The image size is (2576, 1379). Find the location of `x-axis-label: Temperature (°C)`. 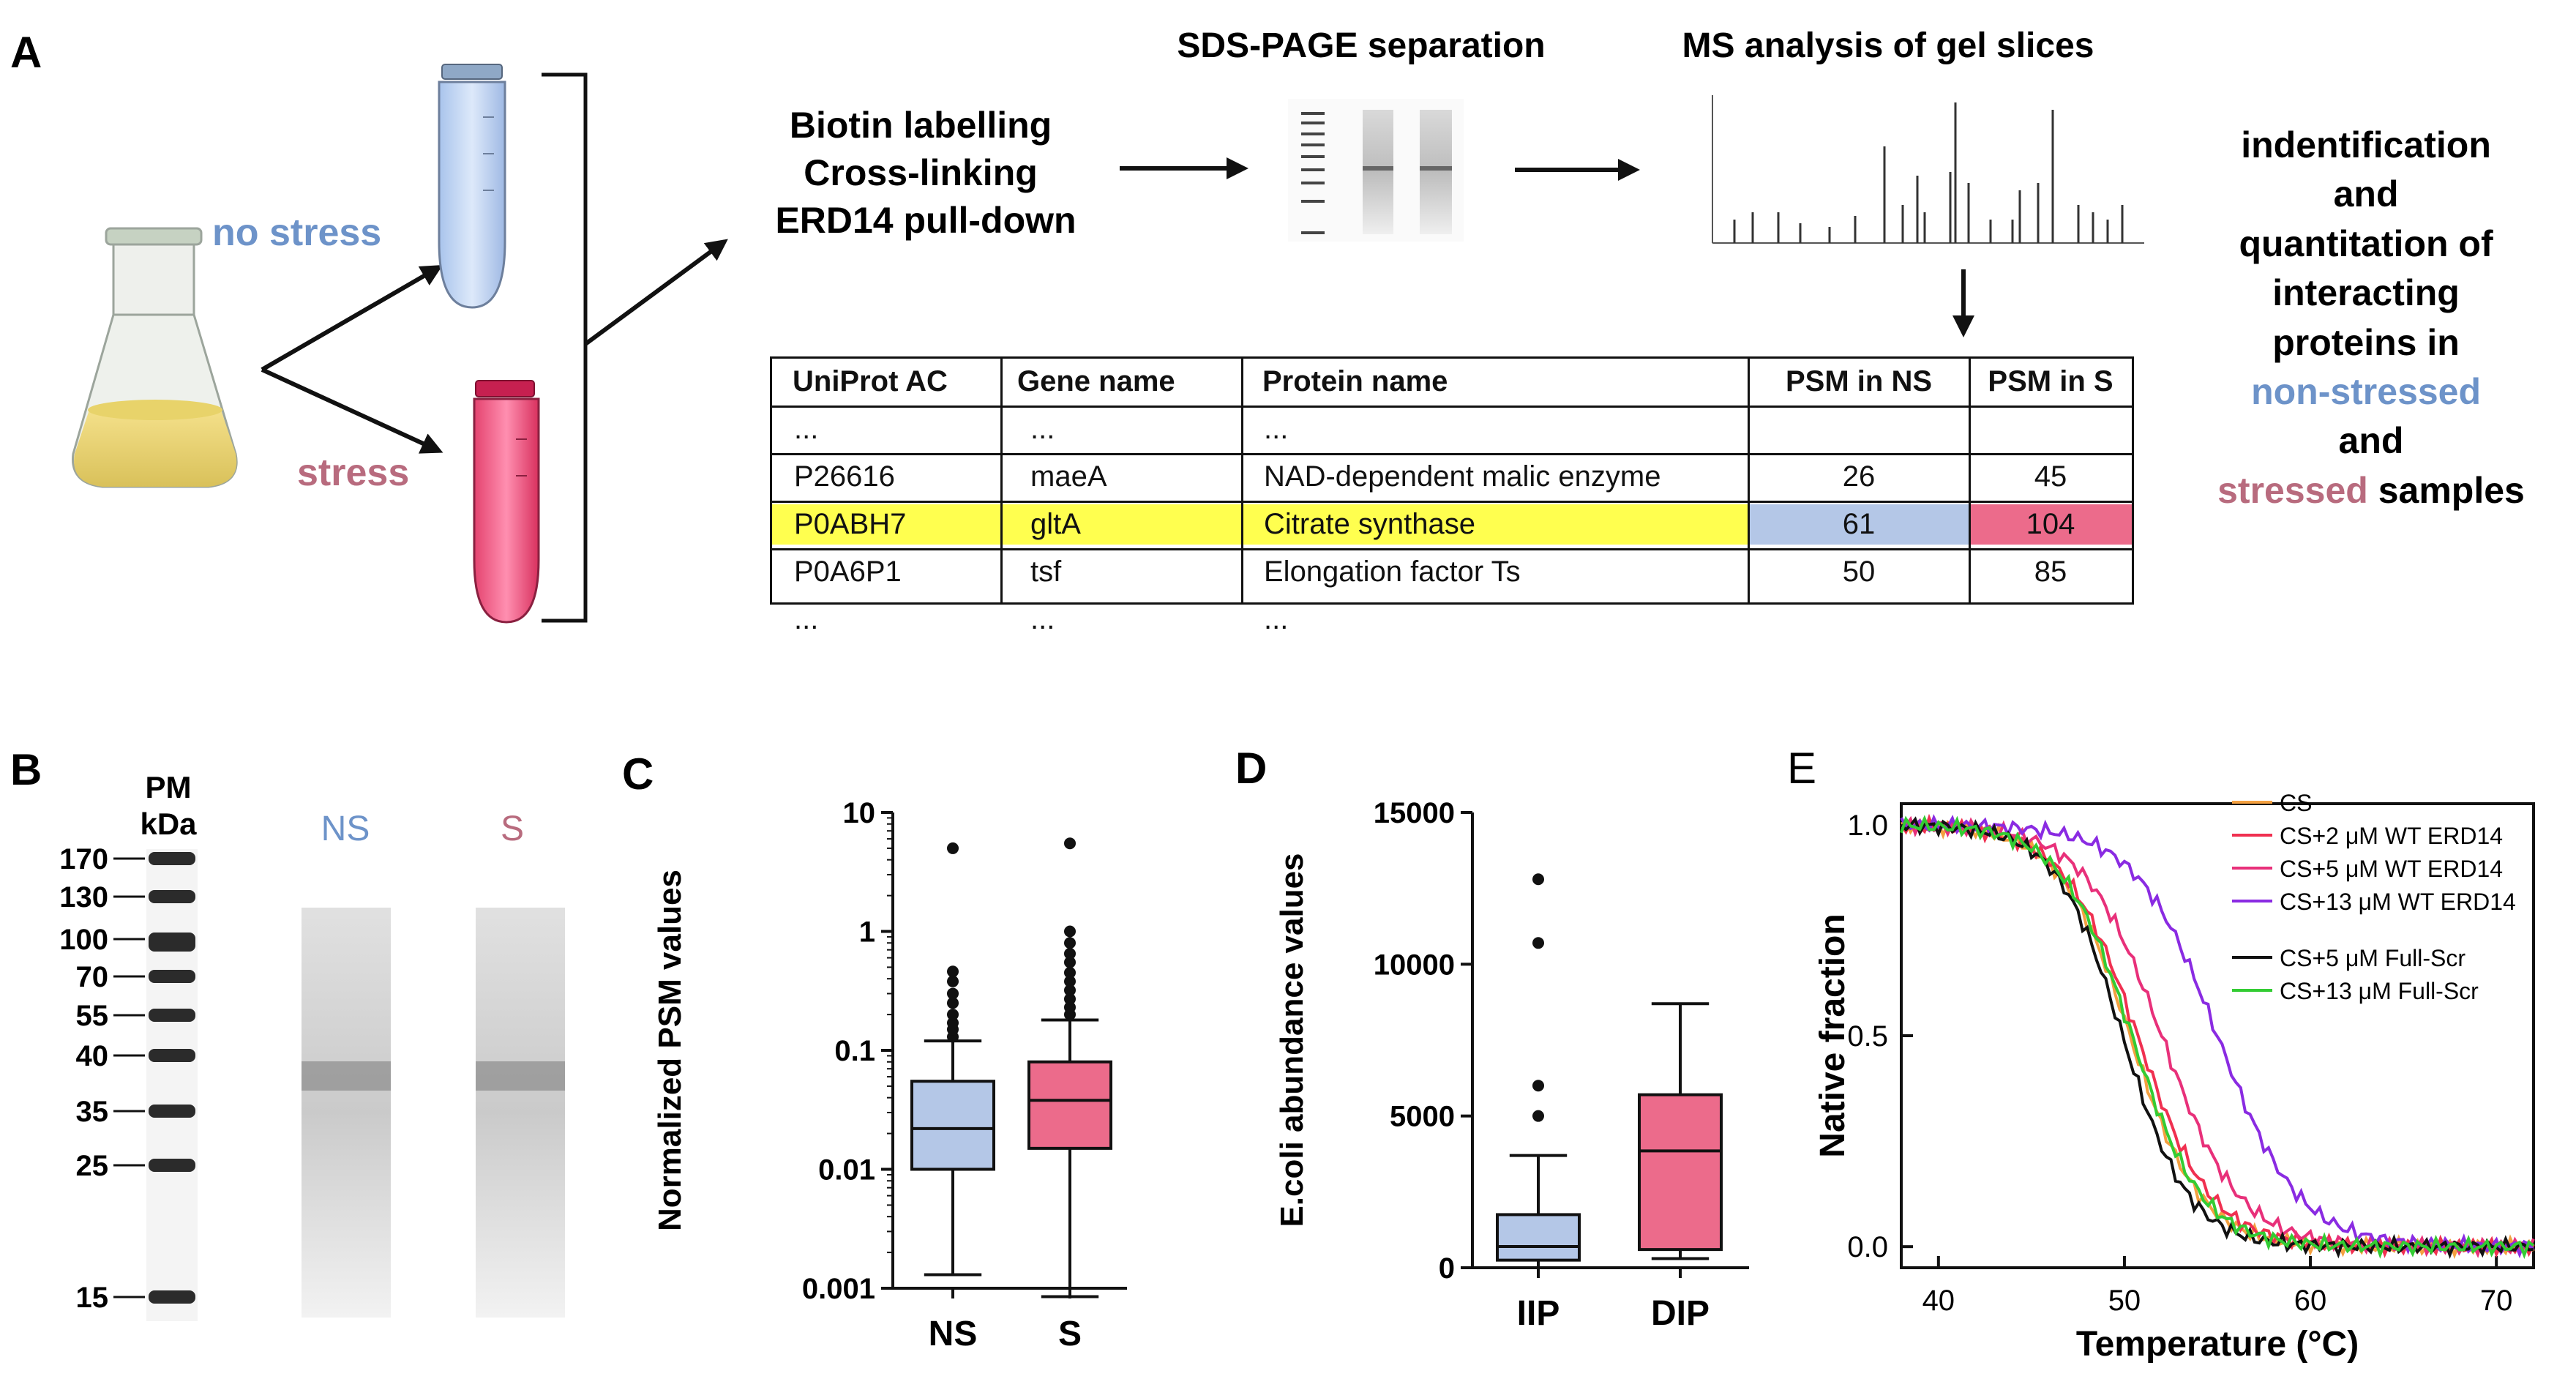

x-axis-label: Temperature (°C) is located at coordinates (2217, 1344).